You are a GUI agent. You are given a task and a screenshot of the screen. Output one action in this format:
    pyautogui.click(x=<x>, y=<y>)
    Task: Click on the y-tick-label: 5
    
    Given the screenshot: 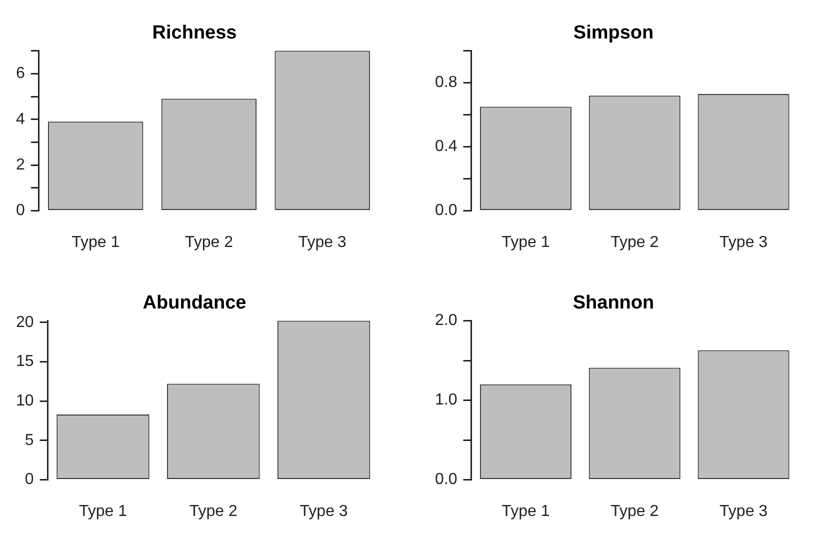 What is the action you would take?
    pyautogui.click(x=29, y=440)
    